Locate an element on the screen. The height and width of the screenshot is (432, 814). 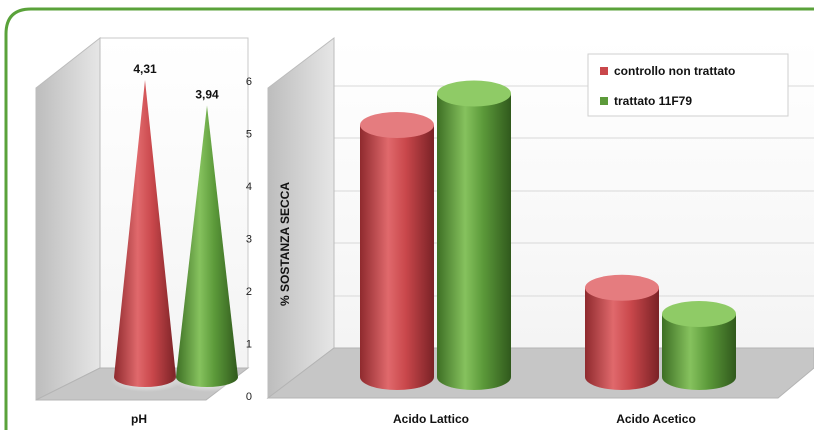
y-tick-label: 6 is located at coordinates (249, 82).